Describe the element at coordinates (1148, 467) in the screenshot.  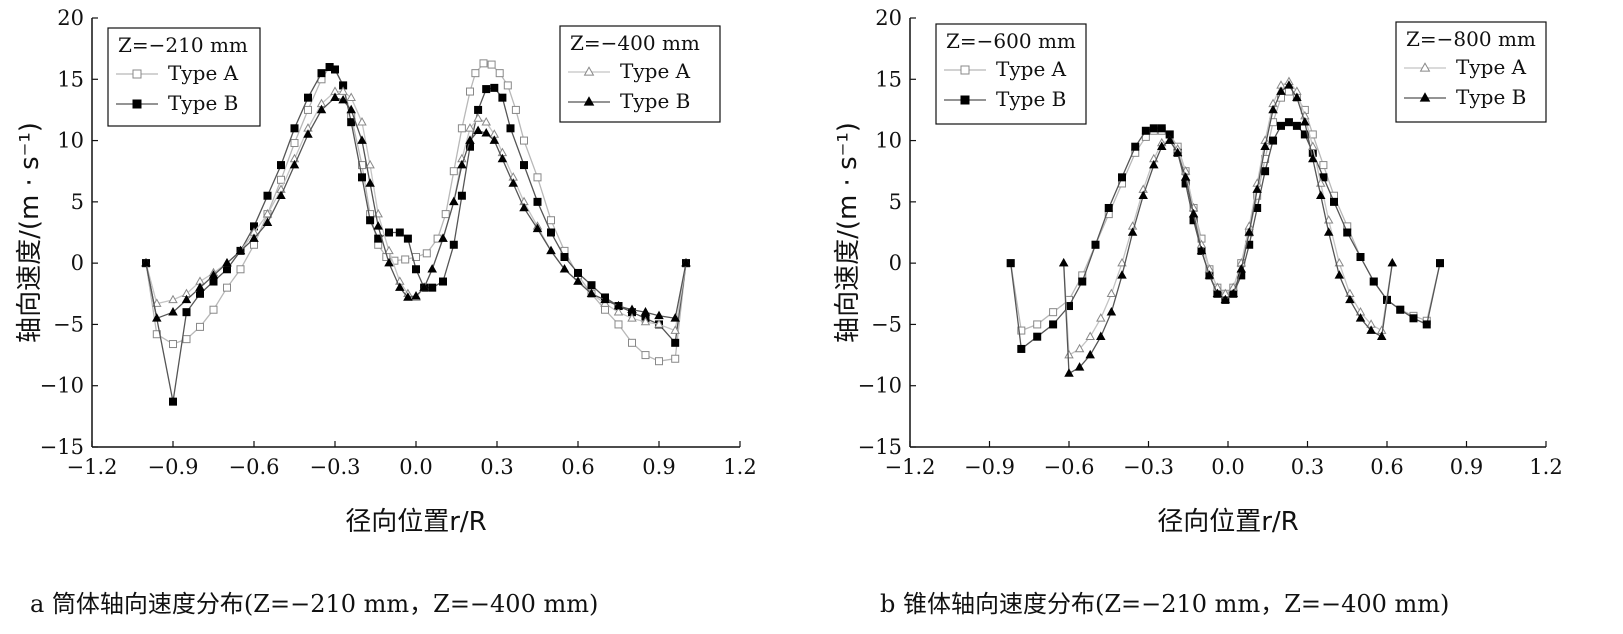
I see `x-tick-label: −0.3` at that location.